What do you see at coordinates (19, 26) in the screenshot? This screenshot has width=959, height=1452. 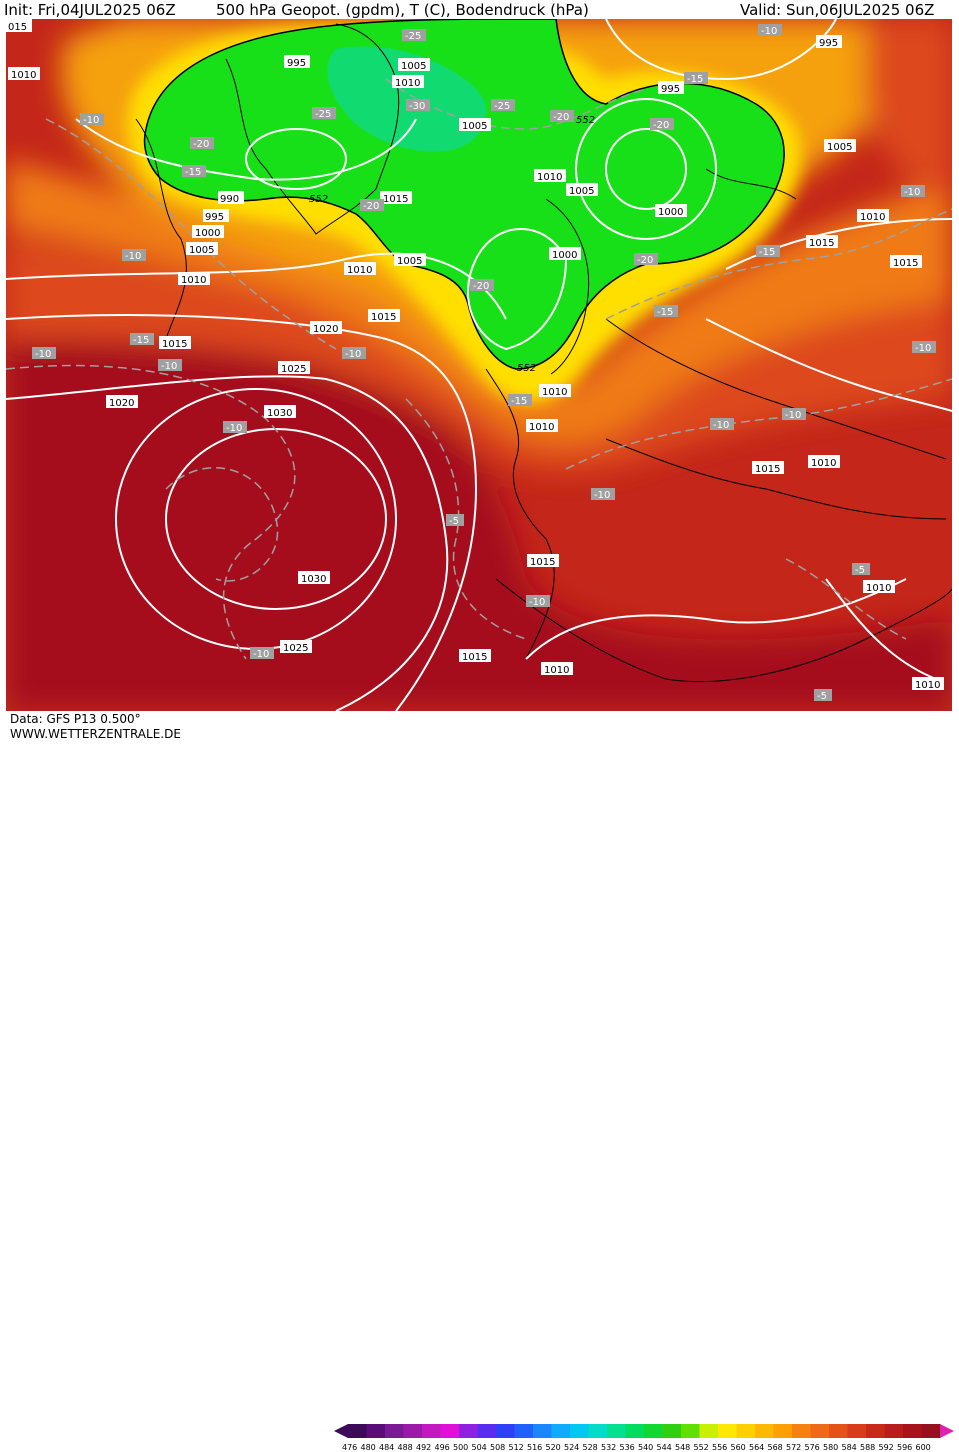 I see `corner-label: 015` at bounding box center [19, 26].